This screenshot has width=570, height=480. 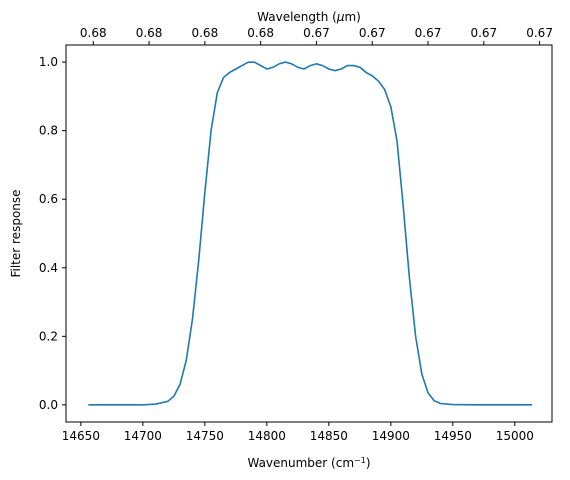 What do you see at coordinates (298, 432) in the screenshot?
I see `x-axis: 14650 14700 14750 14800 14850 14900 14950 15000` at bounding box center [298, 432].